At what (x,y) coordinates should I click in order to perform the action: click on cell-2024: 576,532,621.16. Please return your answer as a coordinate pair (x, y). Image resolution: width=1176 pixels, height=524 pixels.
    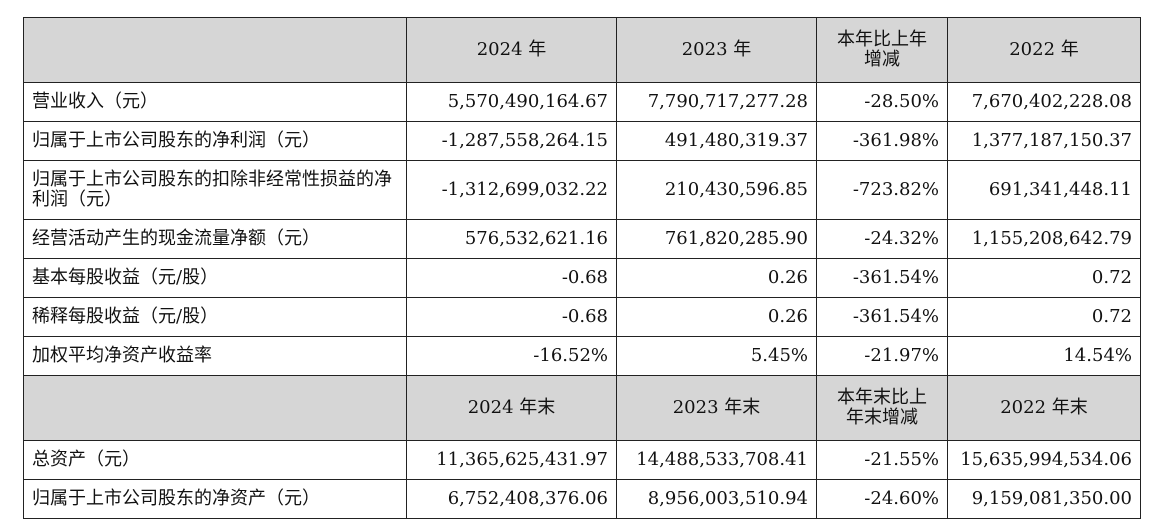
    Looking at the image, I should click on (511, 239).